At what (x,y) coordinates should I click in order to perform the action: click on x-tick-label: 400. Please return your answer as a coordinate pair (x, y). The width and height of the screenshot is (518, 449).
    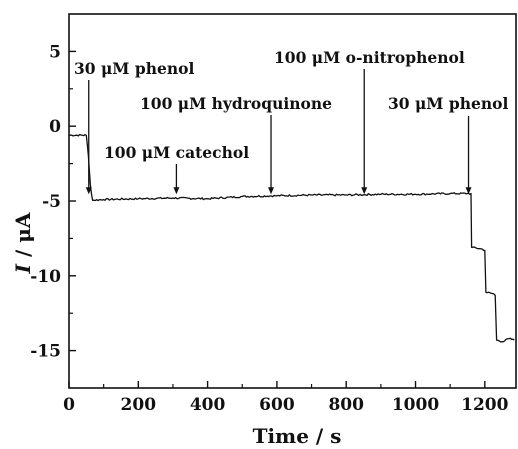
    Looking at the image, I should click on (208, 405).